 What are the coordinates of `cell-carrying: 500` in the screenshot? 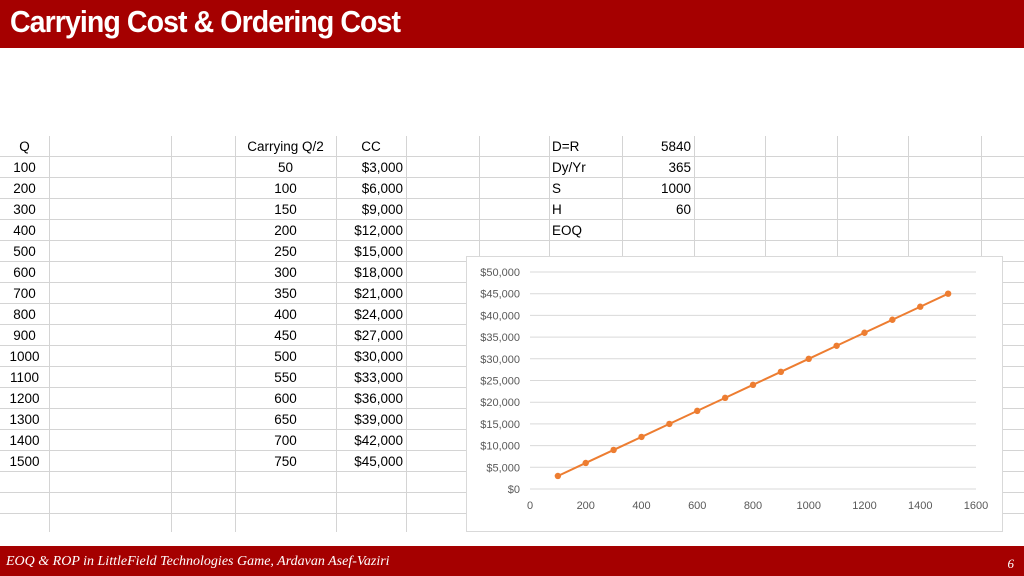 It's located at (285, 356).